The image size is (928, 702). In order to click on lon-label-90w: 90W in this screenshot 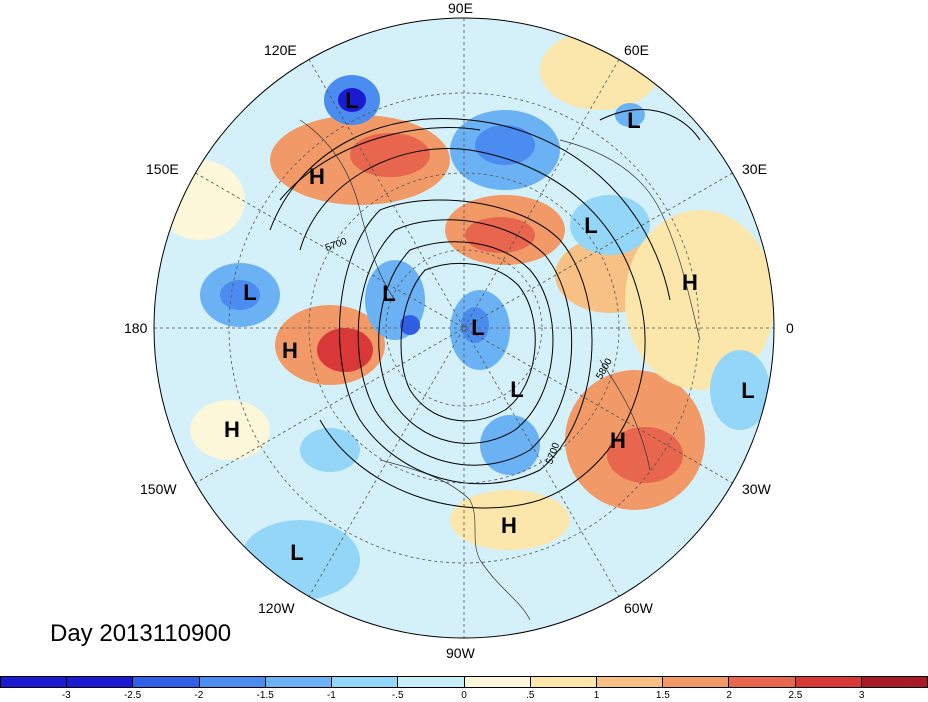, I will do `click(460, 653)`.